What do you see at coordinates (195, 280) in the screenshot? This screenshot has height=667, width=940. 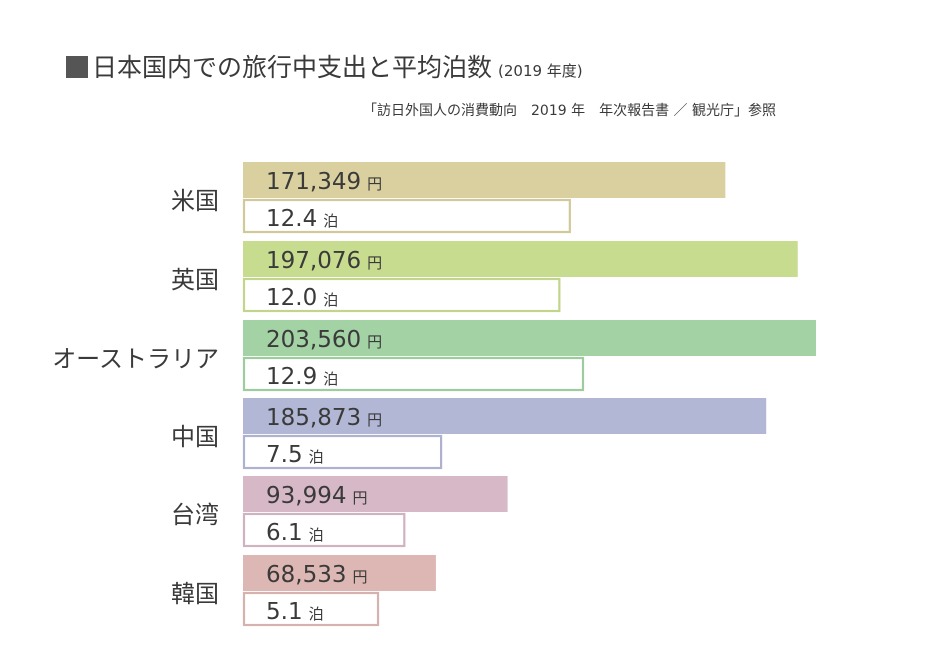 I see `category-label: 英国` at bounding box center [195, 280].